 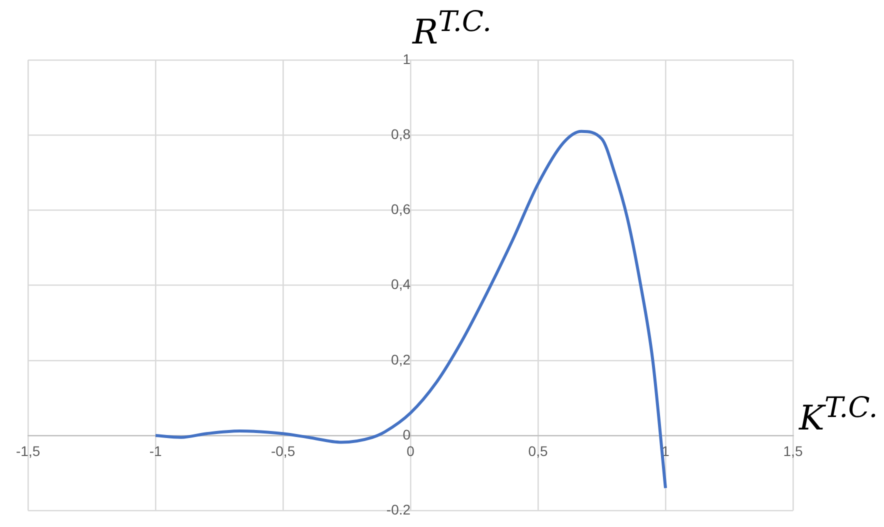 I want to click on y-tick-label: -0.2, so click(x=398, y=509).